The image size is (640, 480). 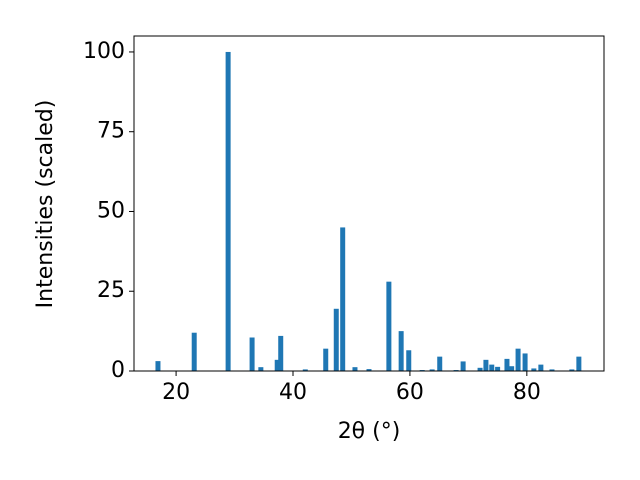 I want to click on y-tick-label: 50, so click(x=111, y=210).